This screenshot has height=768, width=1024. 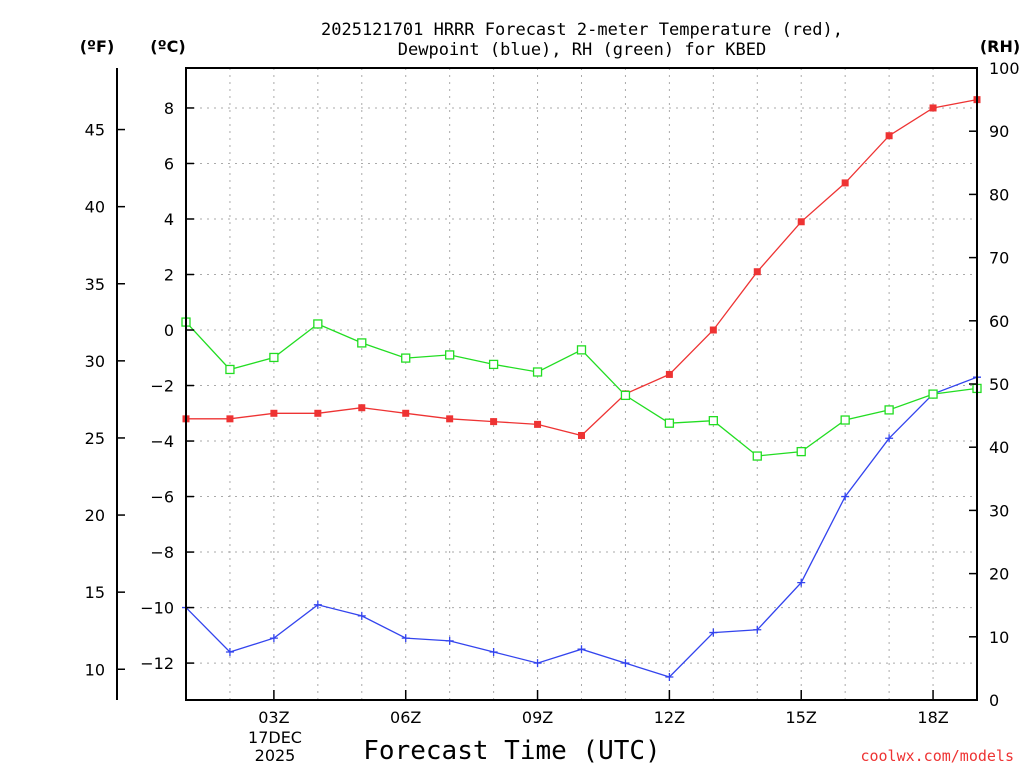 What do you see at coordinates (95, 284) in the screenshot?
I see `y-tick-label-fahrenheit: 35` at bounding box center [95, 284].